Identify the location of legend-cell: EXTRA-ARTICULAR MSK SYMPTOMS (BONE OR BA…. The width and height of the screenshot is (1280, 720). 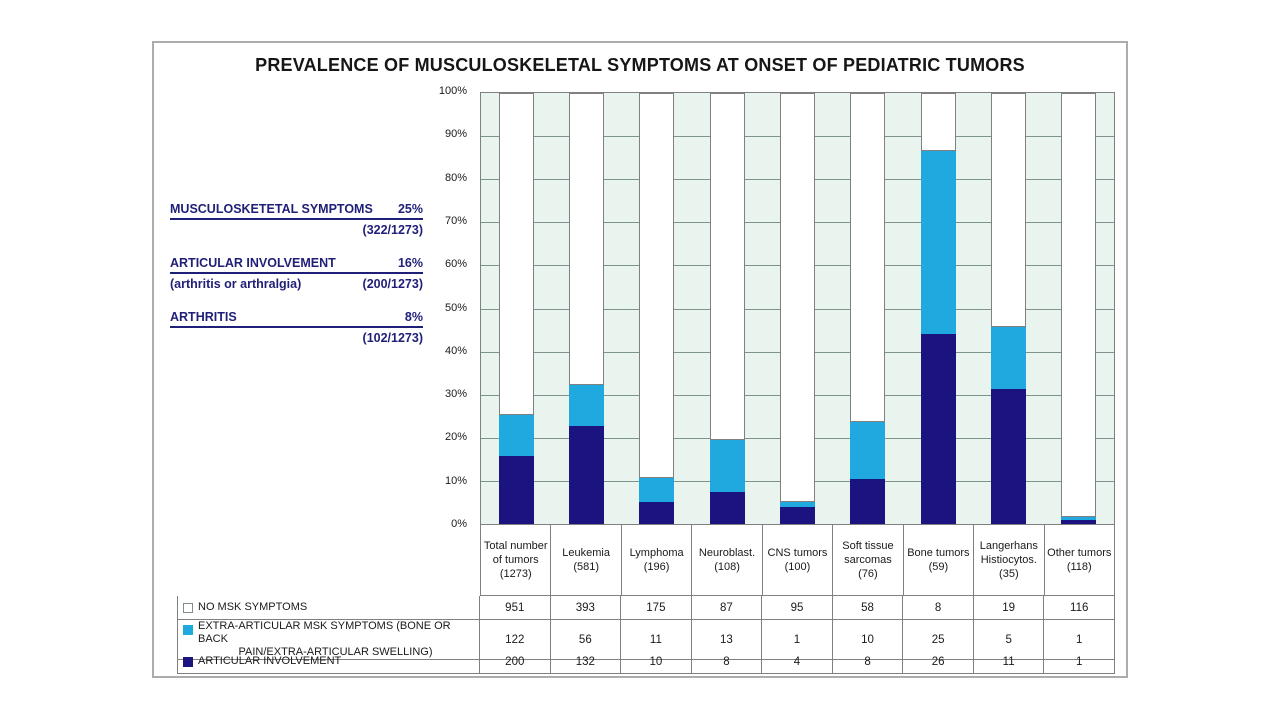
(329, 640).